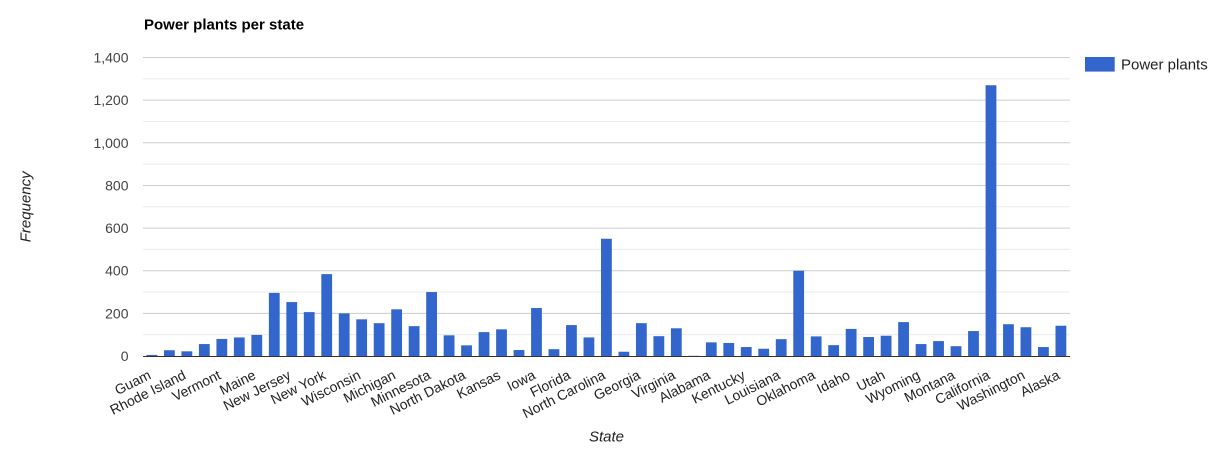 The image size is (1227, 454). Describe the element at coordinates (117, 313) in the screenshot. I see `svg-text: 200` at that location.